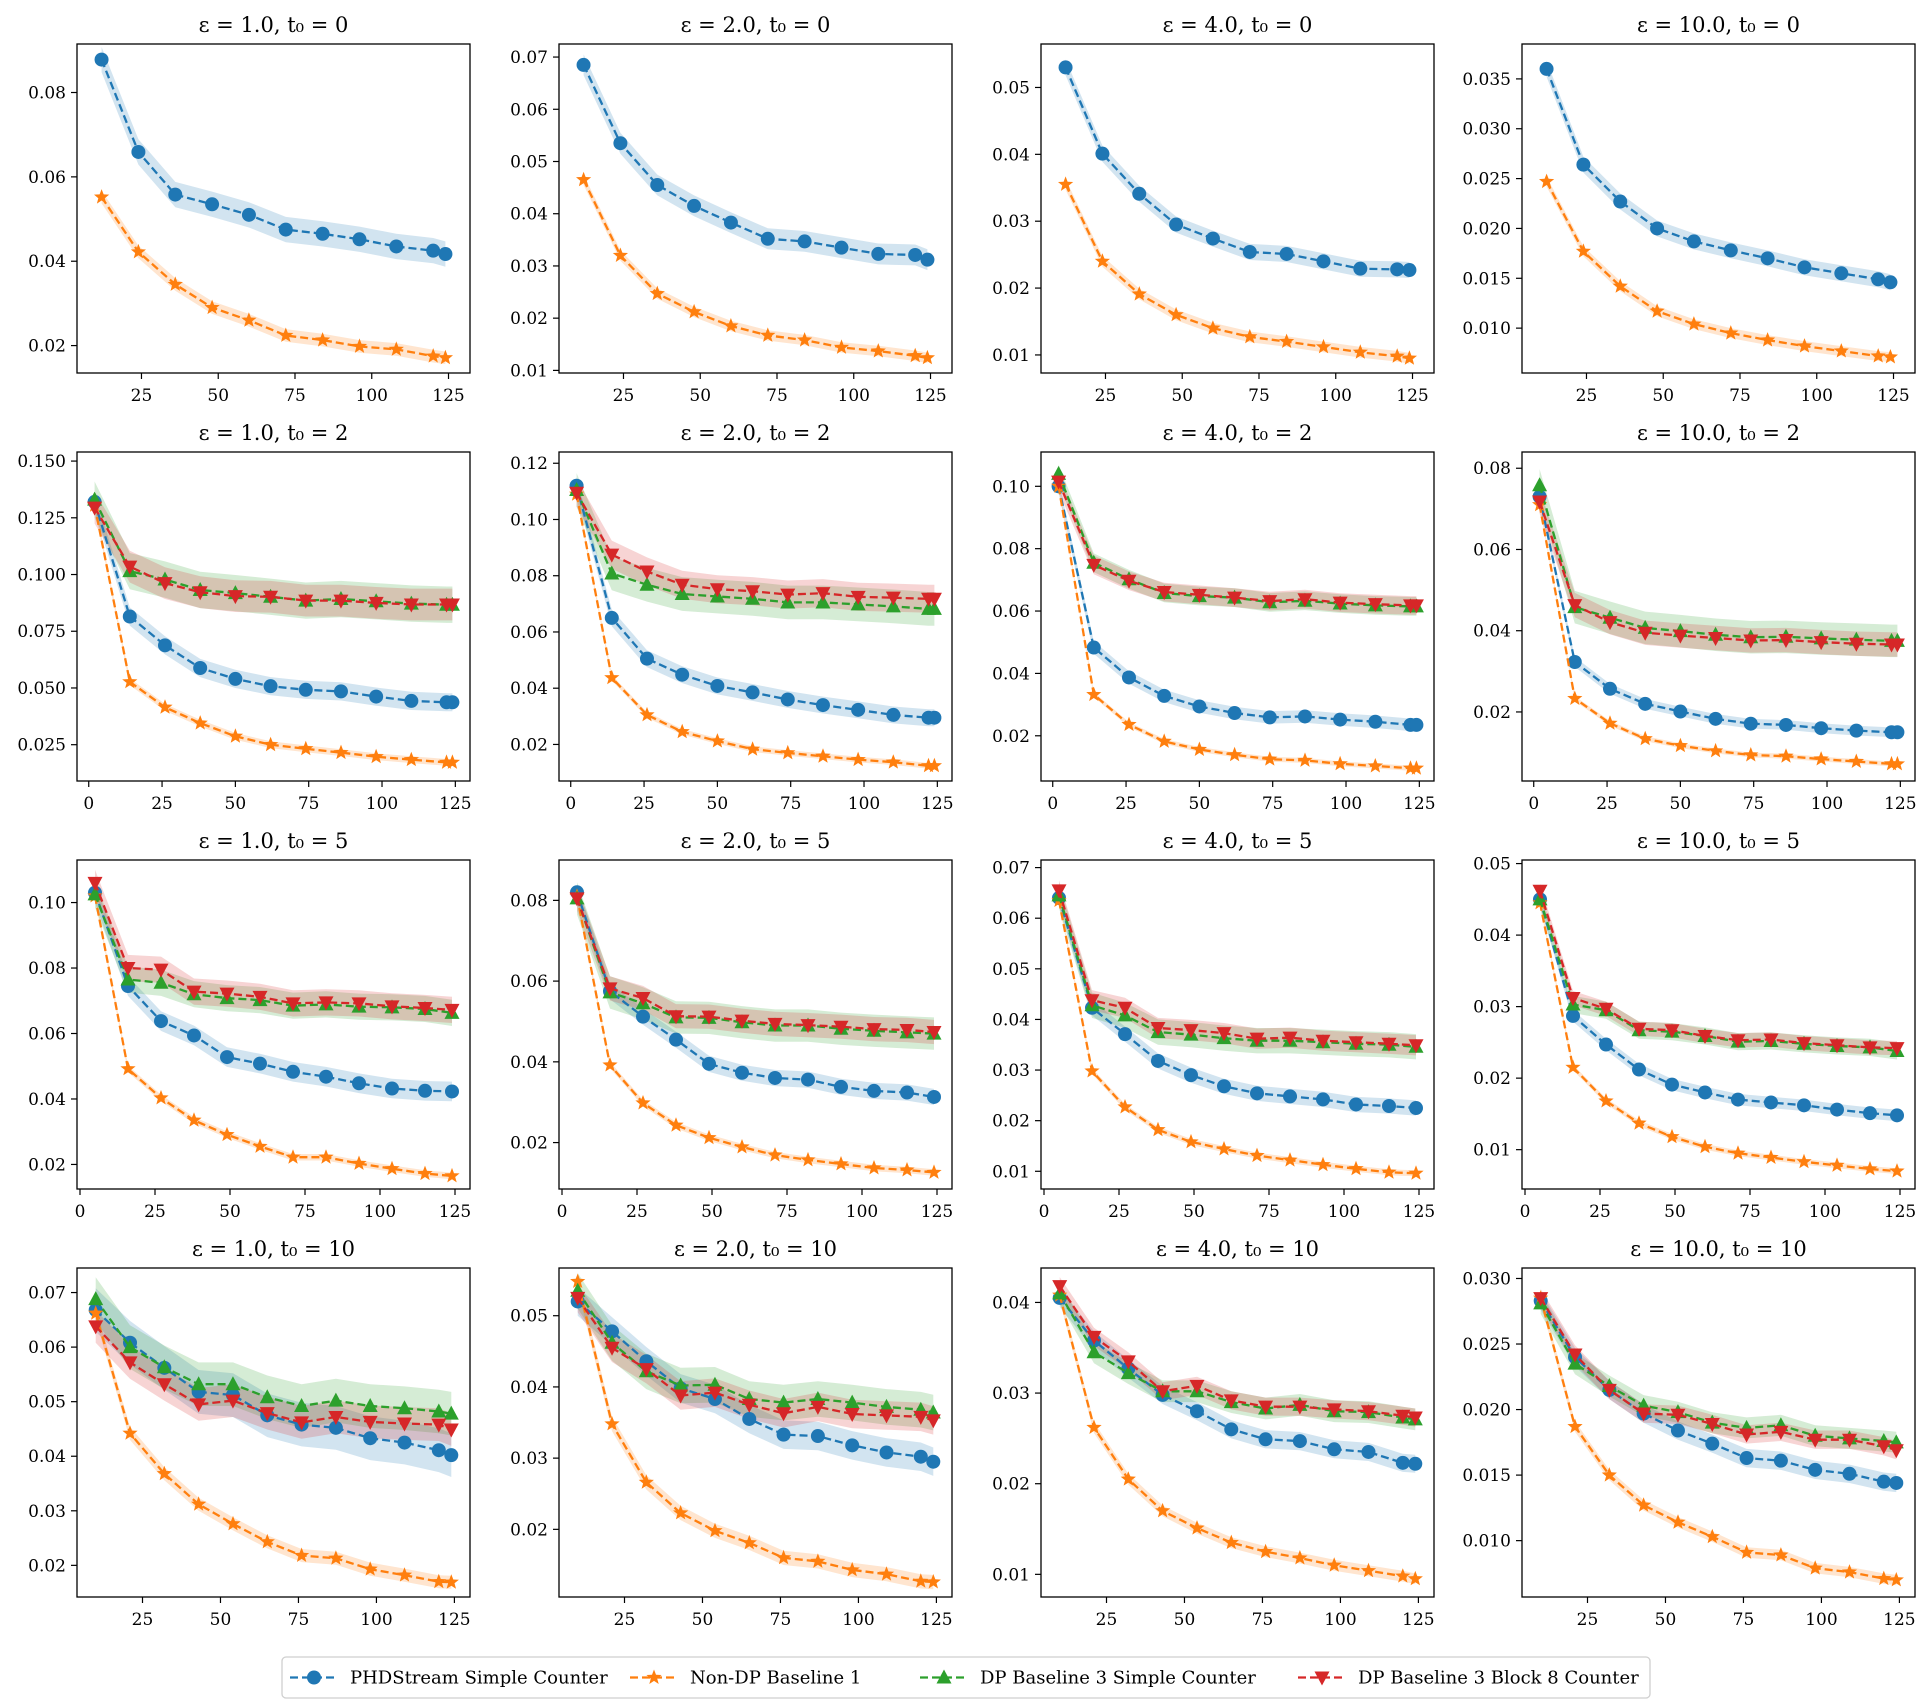 The height and width of the screenshot is (1707, 1932). Describe the element at coordinates (372, 396) in the screenshot. I see `x-tick-label: 100` at that location.